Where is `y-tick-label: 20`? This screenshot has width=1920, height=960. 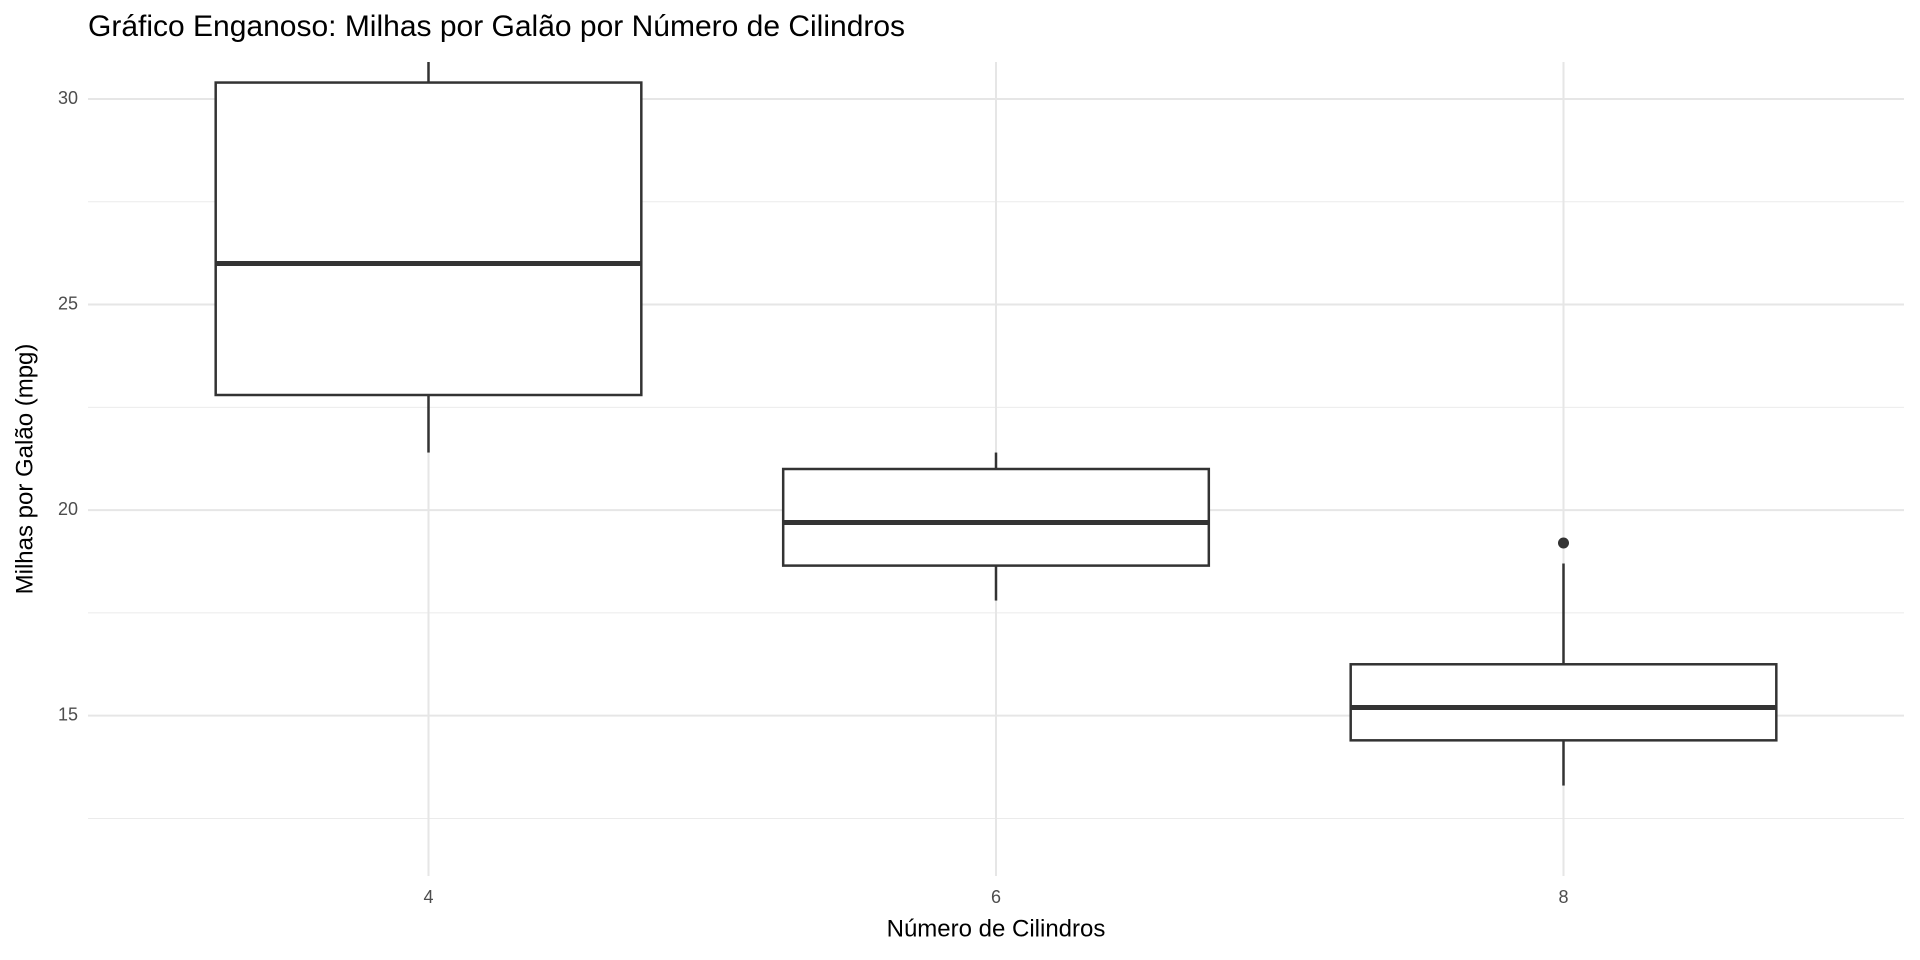
y-tick-label: 20 is located at coordinates (68, 509).